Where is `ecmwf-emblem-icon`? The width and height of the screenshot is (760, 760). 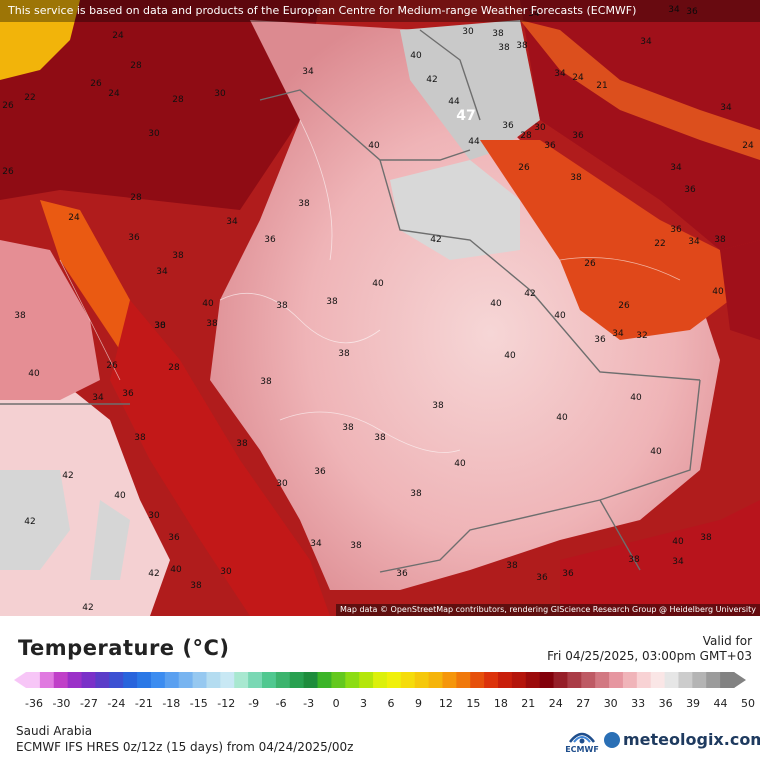
ecmwf-emblem-icon is located at coordinates (582, 738).